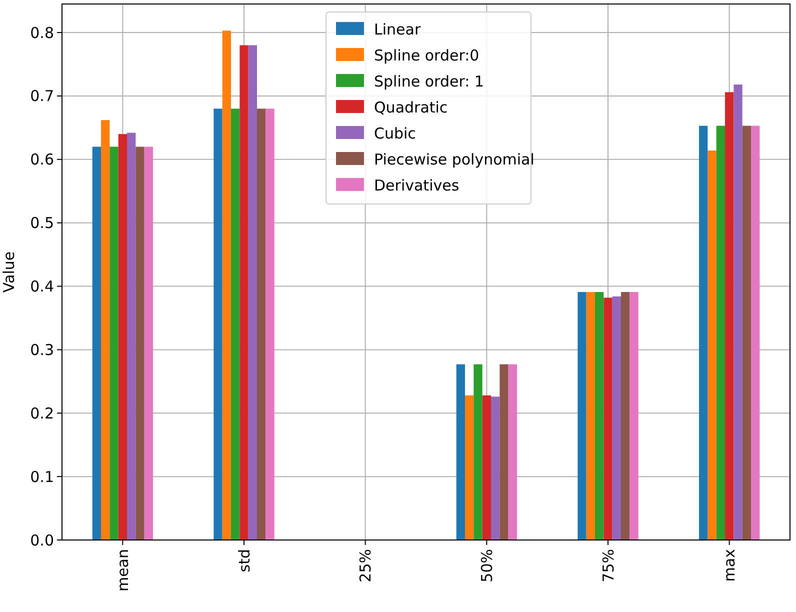  What do you see at coordinates (395, 133) in the screenshot?
I see `legend-label: Cubic` at bounding box center [395, 133].